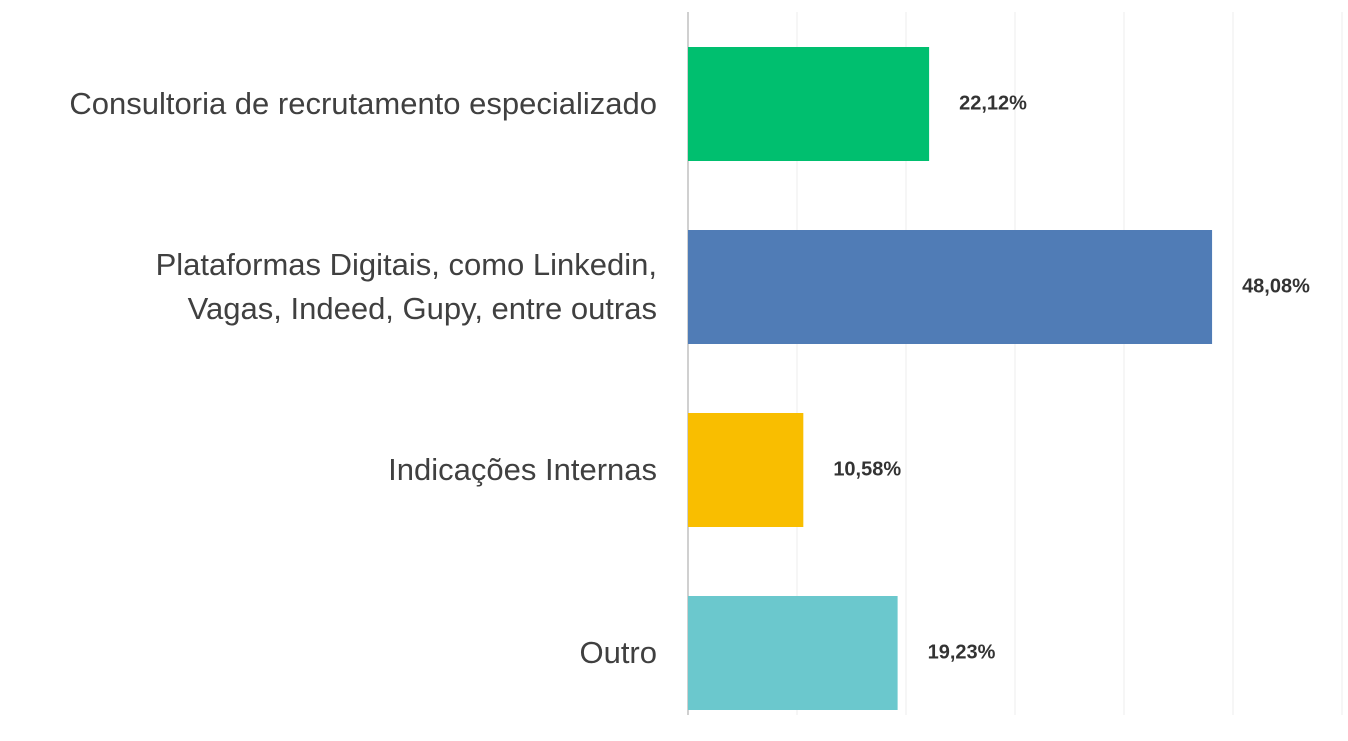  What do you see at coordinates (522, 469) in the screenshot?
I see `category-label: Indicações Internas` at bounding box center [522, 469].